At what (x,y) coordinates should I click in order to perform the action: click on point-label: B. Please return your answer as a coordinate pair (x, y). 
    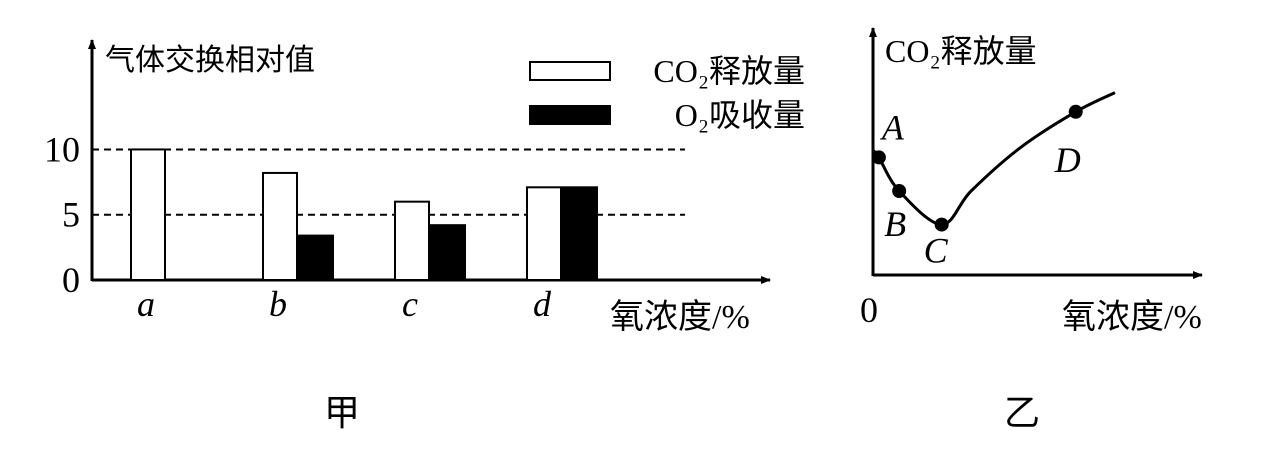
    Looking at the image, I should click on (895, 224).